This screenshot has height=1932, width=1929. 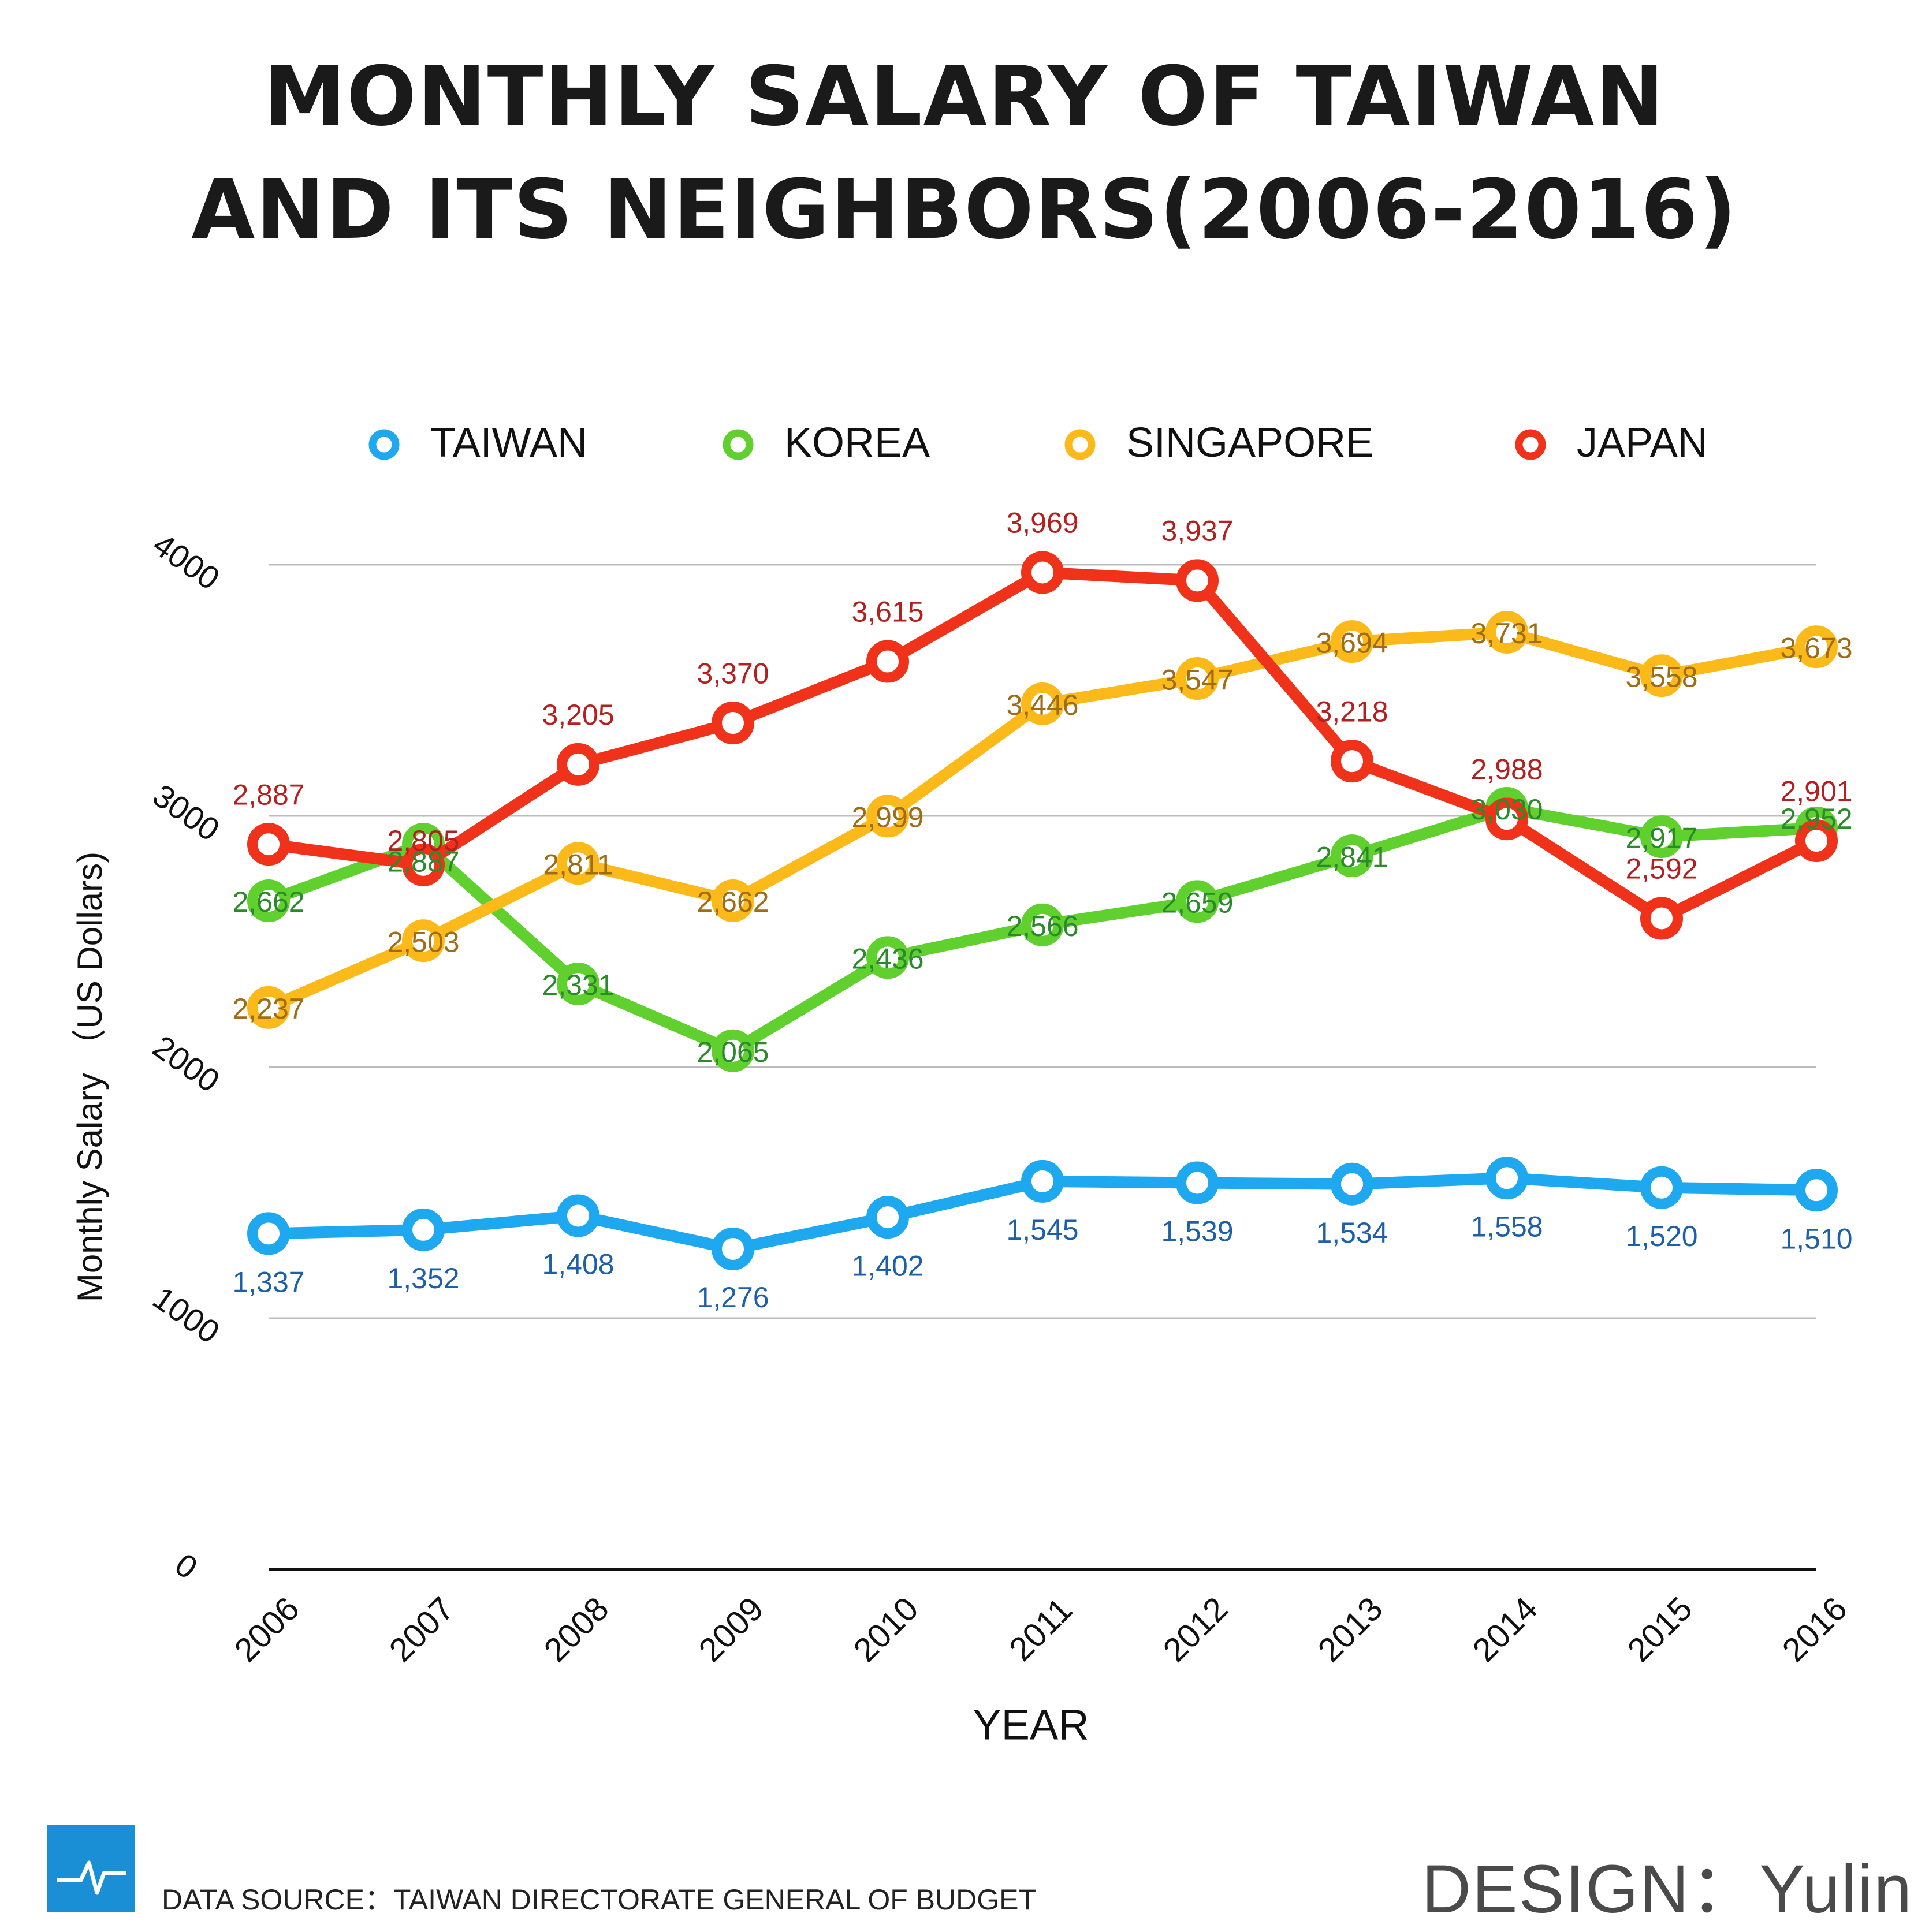 What do you see at coordinates (887, 612) in the screenshot?
I see `data-label-japan: 3,615` at bounding box center [887, 612].